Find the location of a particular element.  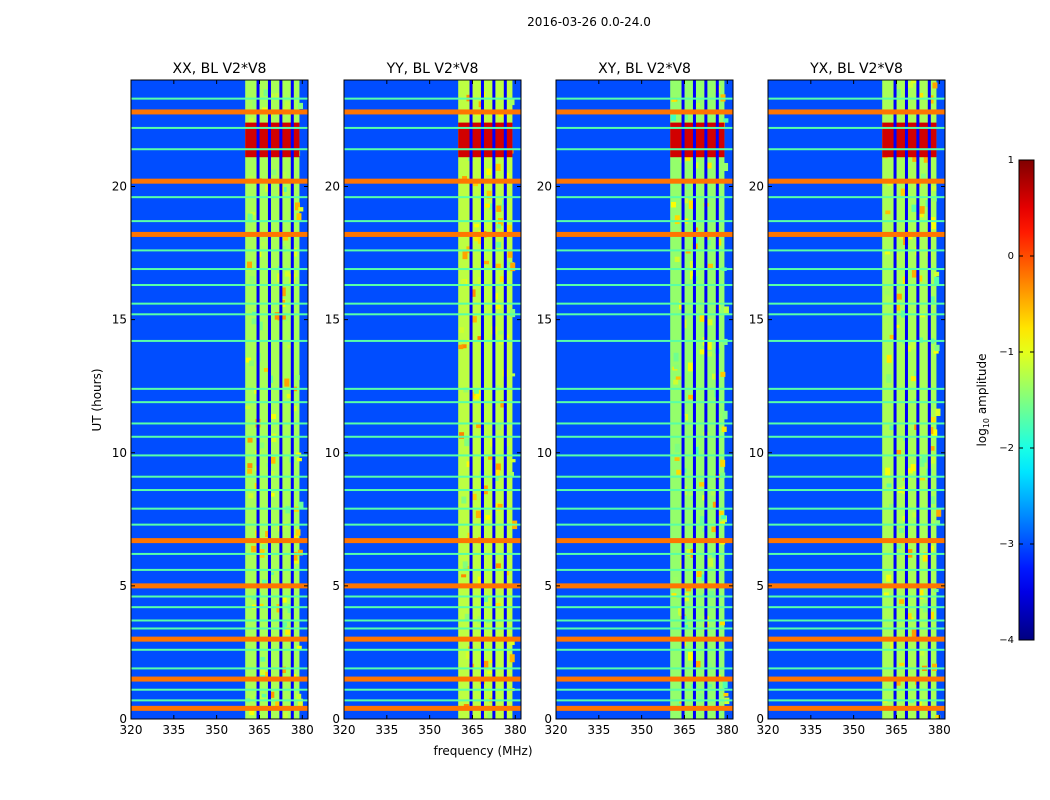

x-axis-label: frequency (MHz) is located at coordinates (482, 751).